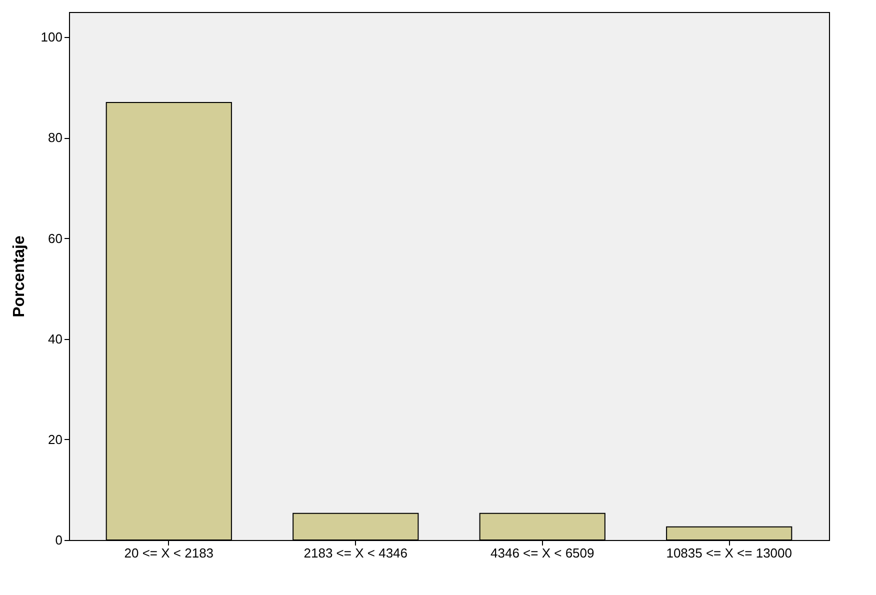 This screenshot has height=595, width=876. What do you see at coordinates (55, 338) in the screenshot?
I see `y-tick-label: 40` at bounding box center [55, 338].